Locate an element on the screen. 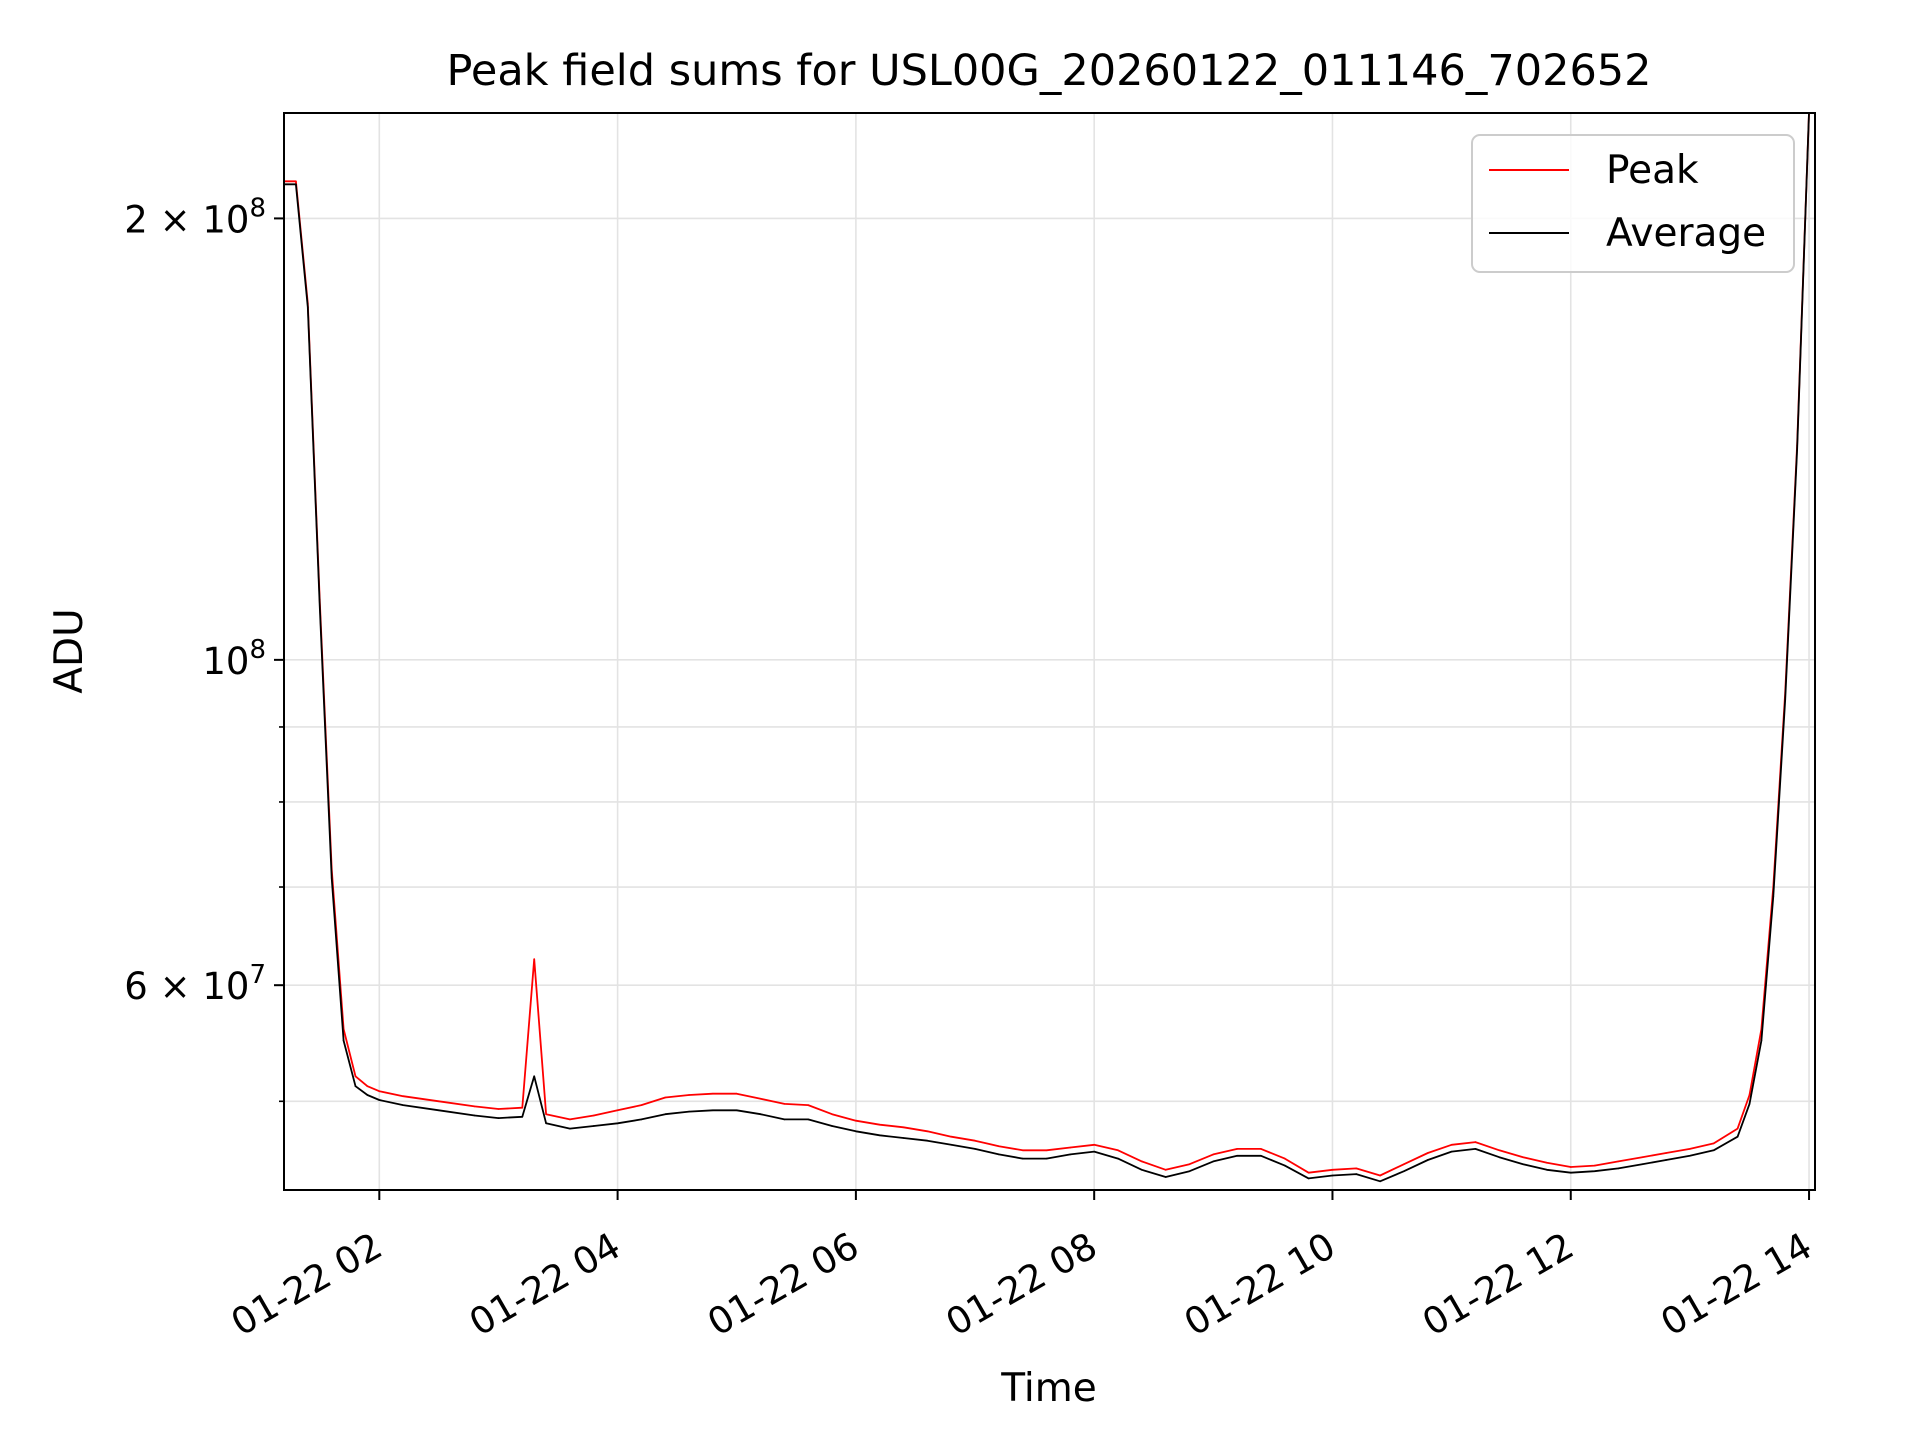 Image resolution: width=1920 pixels, height=1440 pixels. x-axis-label: Time is located at coordinates (1048, 1388).